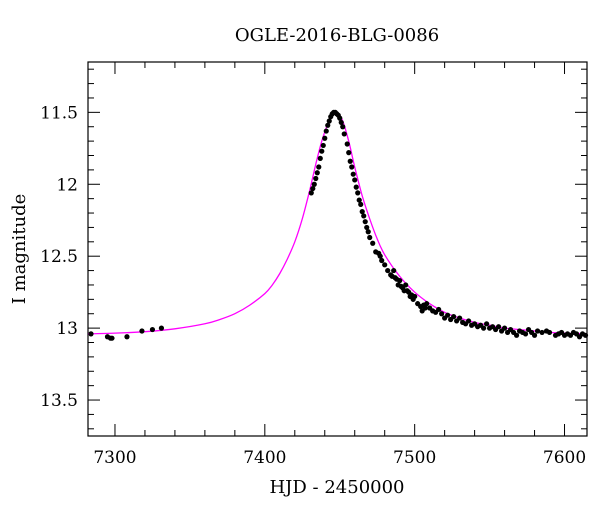 The height and width of the screenshot is (512, 600). Describe the element at coordinates (19, 249) in the screenshot. I see `y-axis-label: I magnitude` at that location.